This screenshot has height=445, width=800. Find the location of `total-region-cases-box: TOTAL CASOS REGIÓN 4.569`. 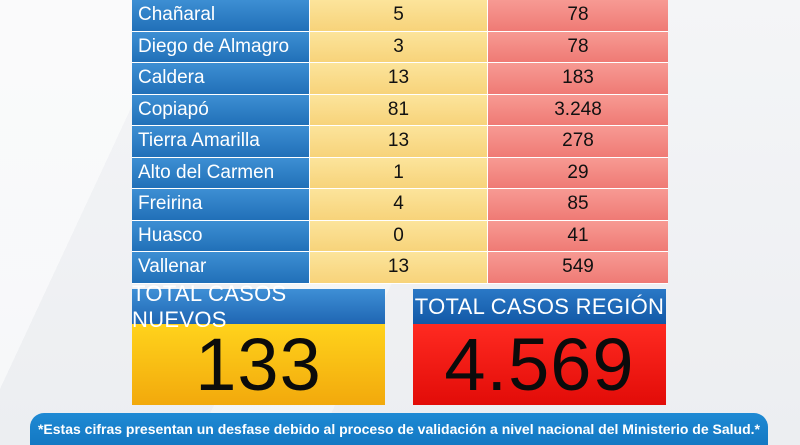

total-region-cases-box: TOTAL CASOS REGIÓN 4.569 is located at coordinates (539, 347).